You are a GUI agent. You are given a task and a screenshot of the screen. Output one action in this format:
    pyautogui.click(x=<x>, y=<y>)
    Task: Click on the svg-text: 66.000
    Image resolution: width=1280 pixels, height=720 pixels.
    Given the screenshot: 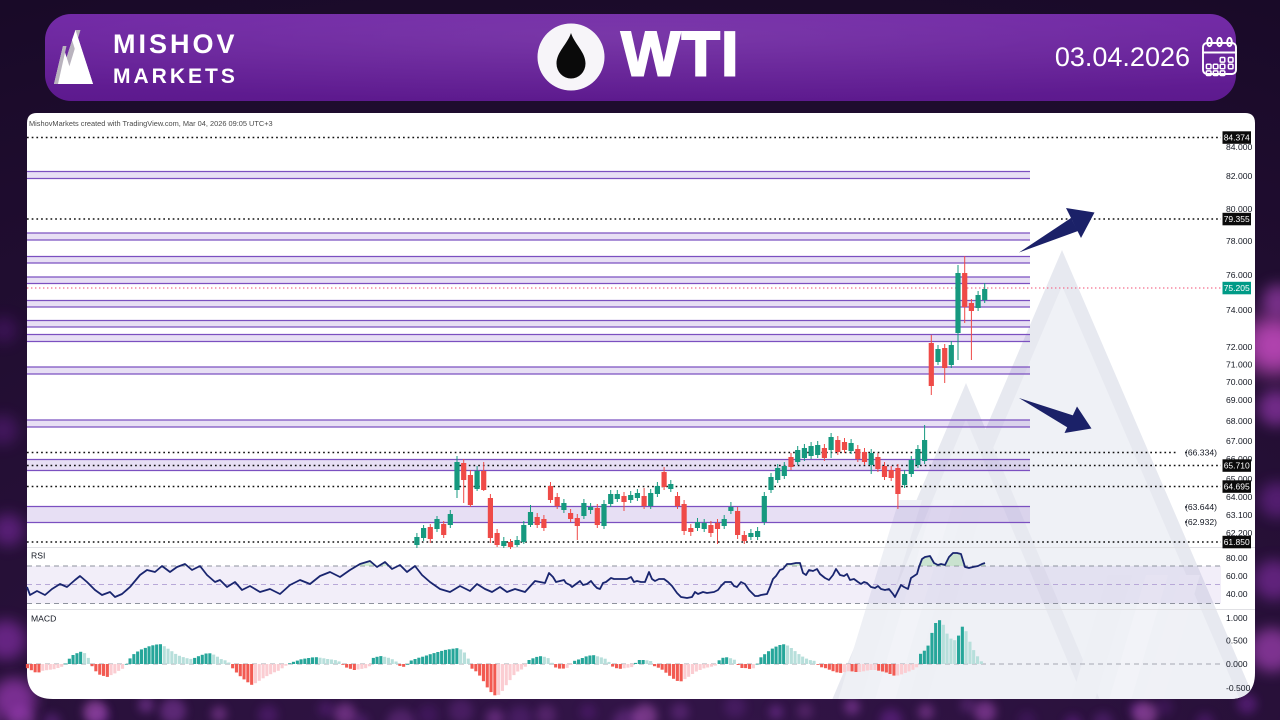 What is the action you would take?
    pyautogui.click(x=1239, y=459)
    